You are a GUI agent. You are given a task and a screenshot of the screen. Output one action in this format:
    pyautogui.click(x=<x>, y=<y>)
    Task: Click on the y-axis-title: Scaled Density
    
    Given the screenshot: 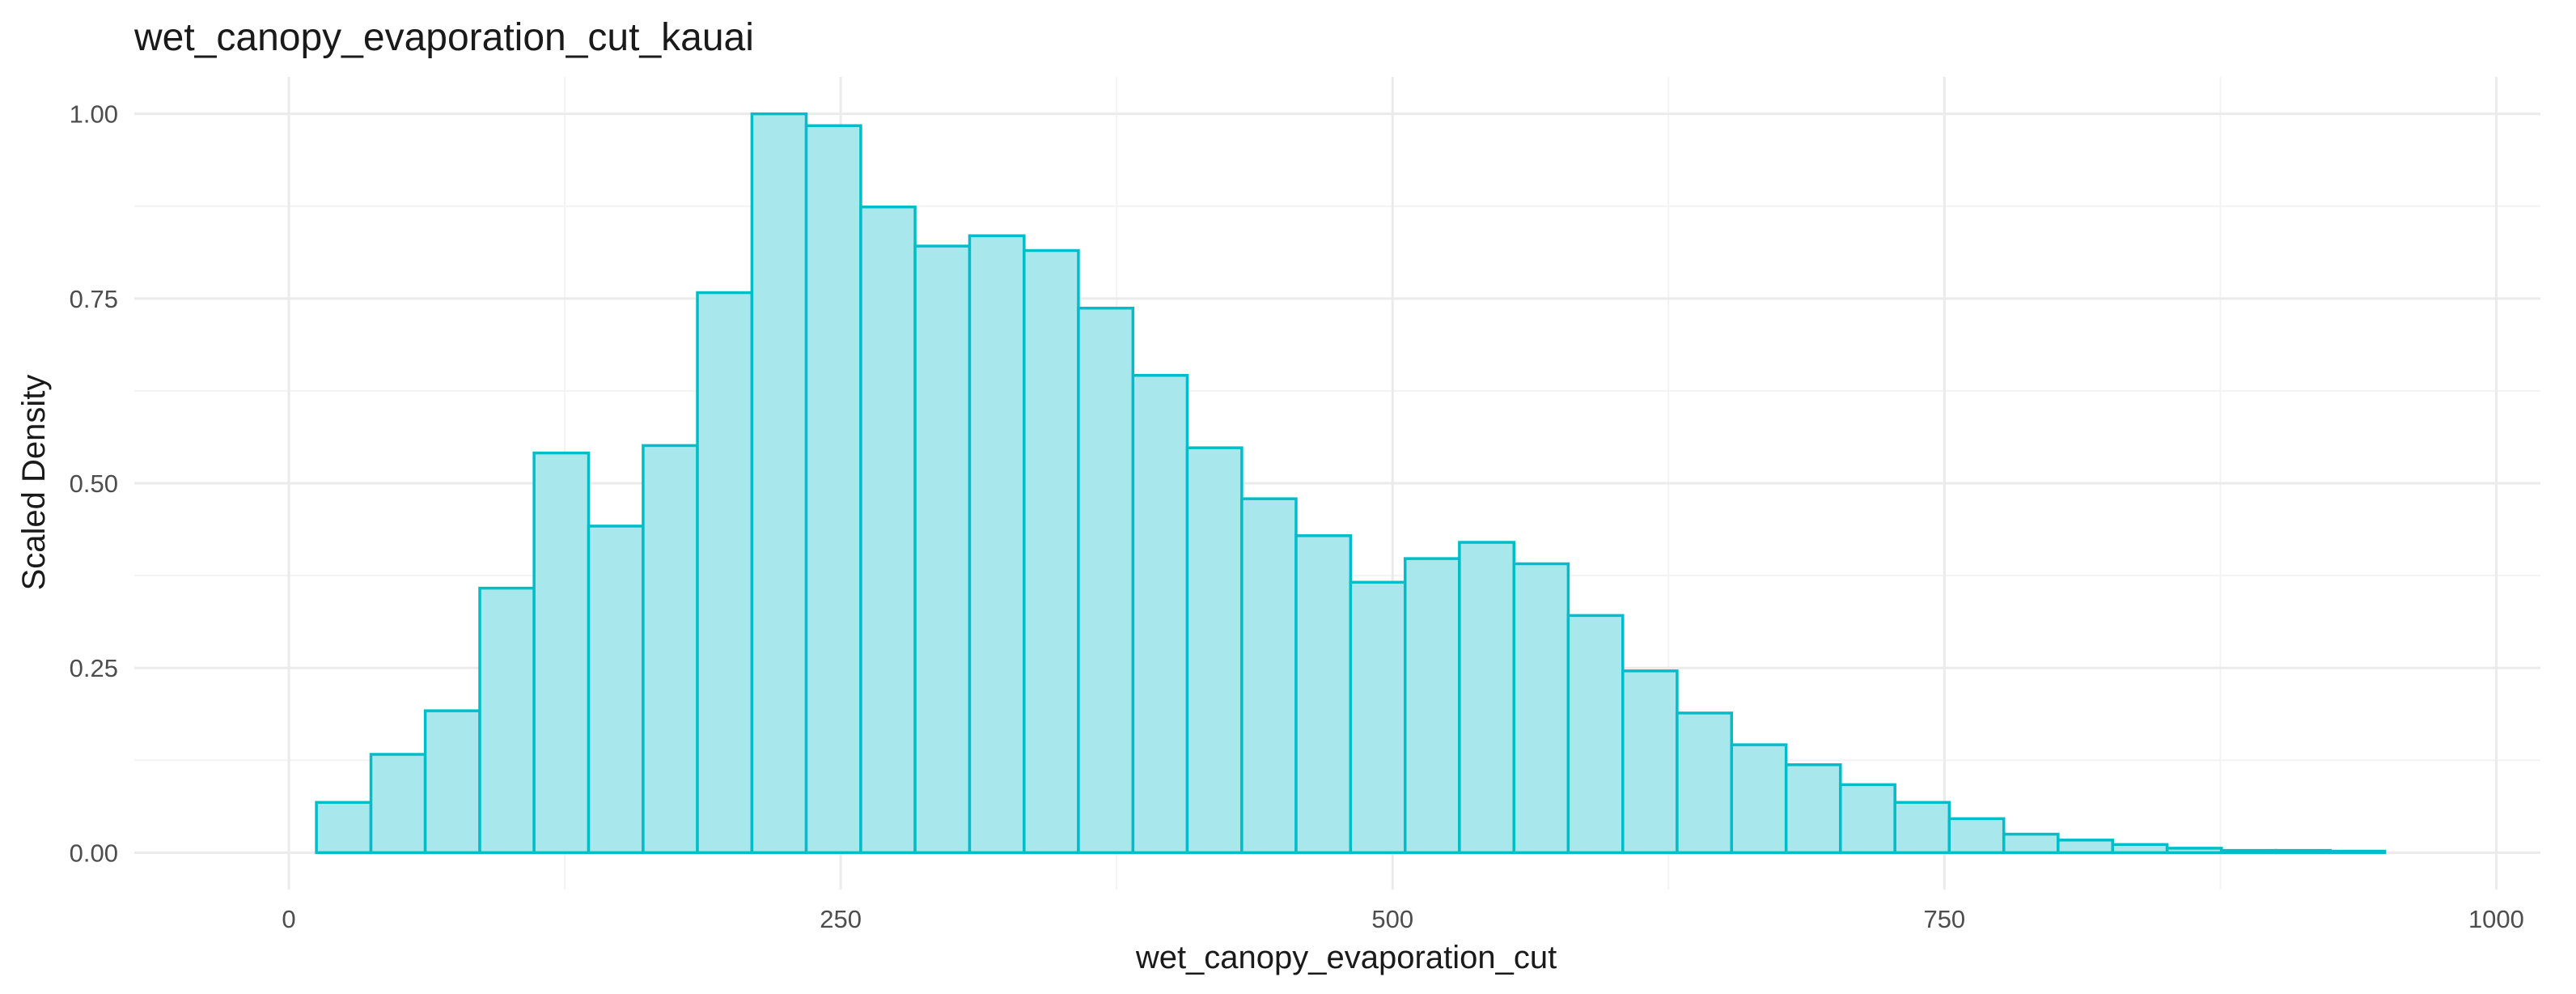 What is the action you would take?
    pyautogui.click(x=34, y=483)
    